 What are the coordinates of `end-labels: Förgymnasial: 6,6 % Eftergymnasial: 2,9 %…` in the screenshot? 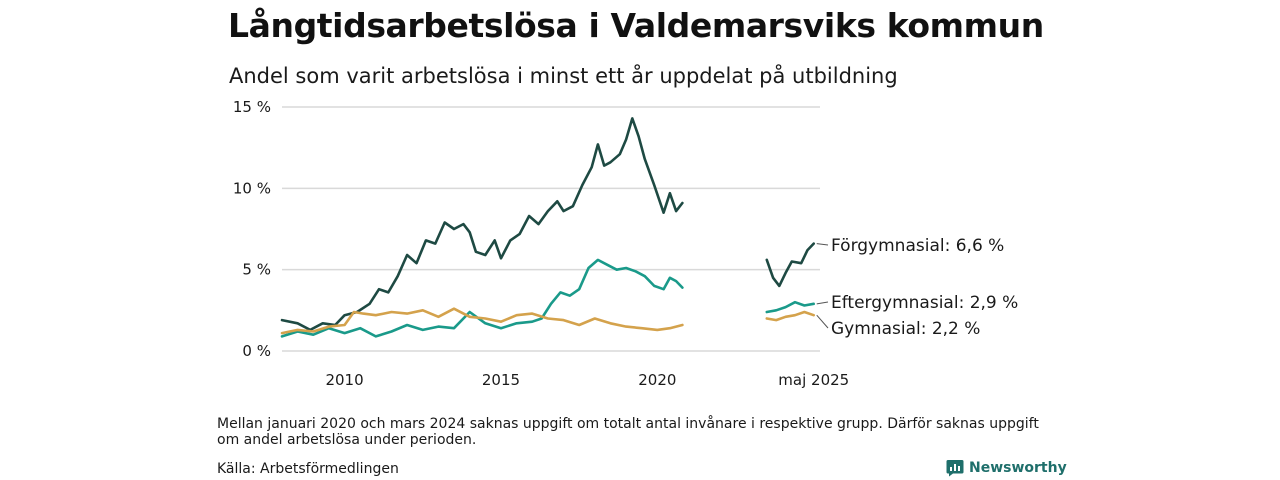 It's located at (917, 287).